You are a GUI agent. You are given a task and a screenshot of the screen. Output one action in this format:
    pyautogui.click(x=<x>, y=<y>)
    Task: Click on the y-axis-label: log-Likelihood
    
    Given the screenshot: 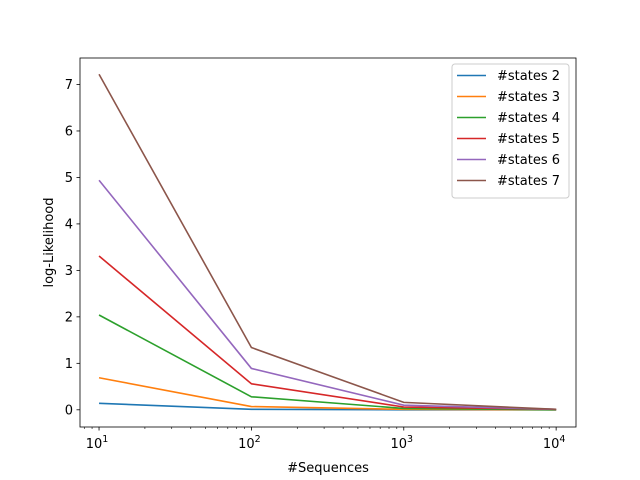 What is the action you would take?
    pyautogui.click(x=49, y=242)
    